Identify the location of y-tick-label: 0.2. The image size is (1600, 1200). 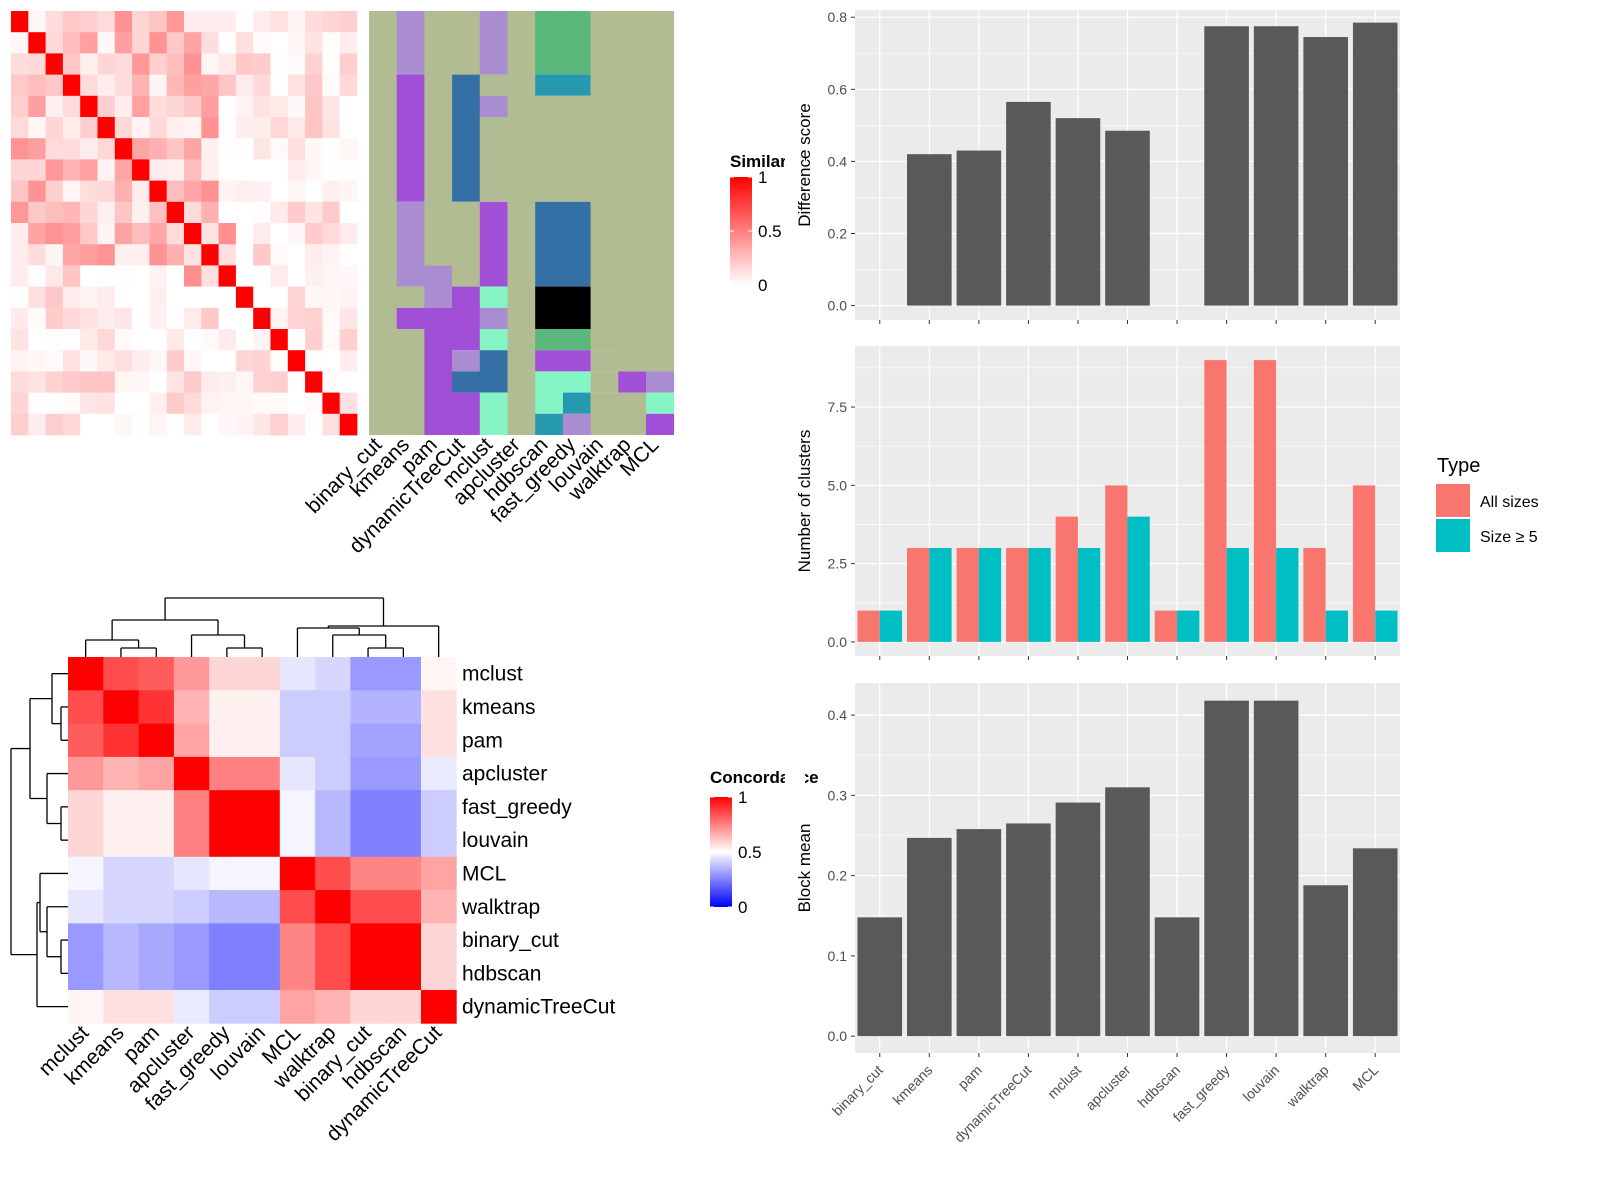
(838, 233).